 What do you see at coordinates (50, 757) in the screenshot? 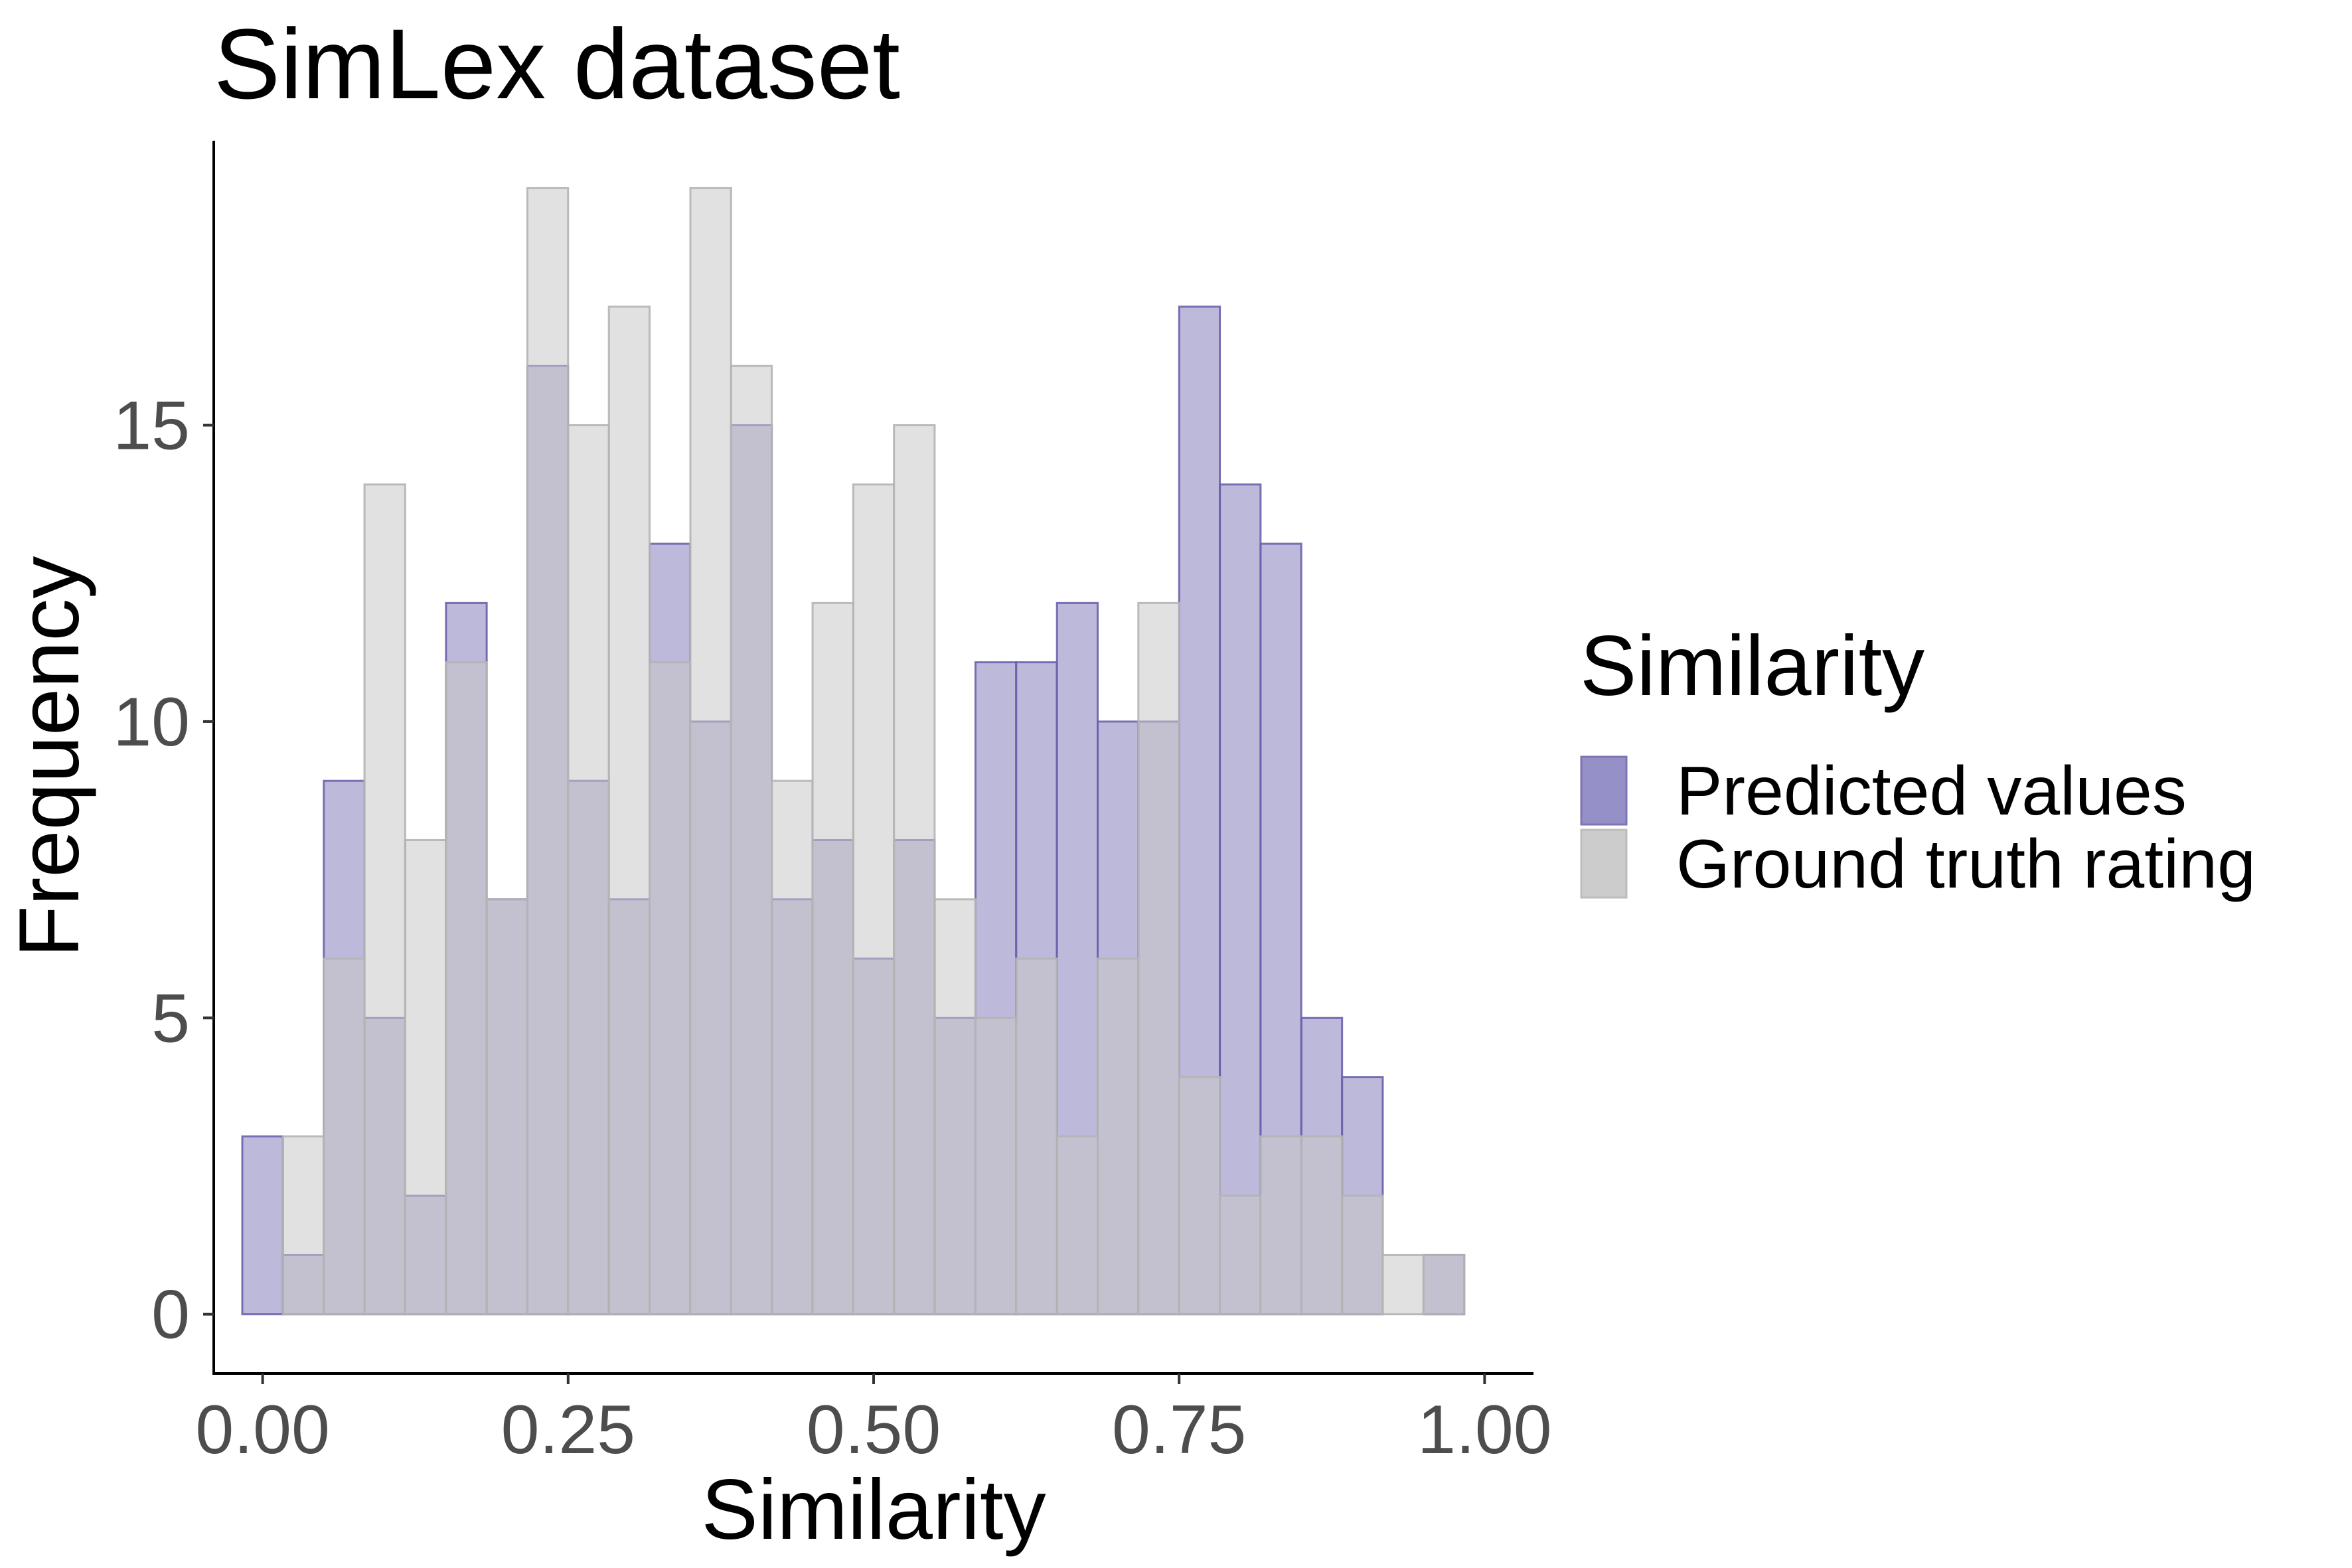
I see `y-axis-title: Frequency` at bounding box center [50, 757].